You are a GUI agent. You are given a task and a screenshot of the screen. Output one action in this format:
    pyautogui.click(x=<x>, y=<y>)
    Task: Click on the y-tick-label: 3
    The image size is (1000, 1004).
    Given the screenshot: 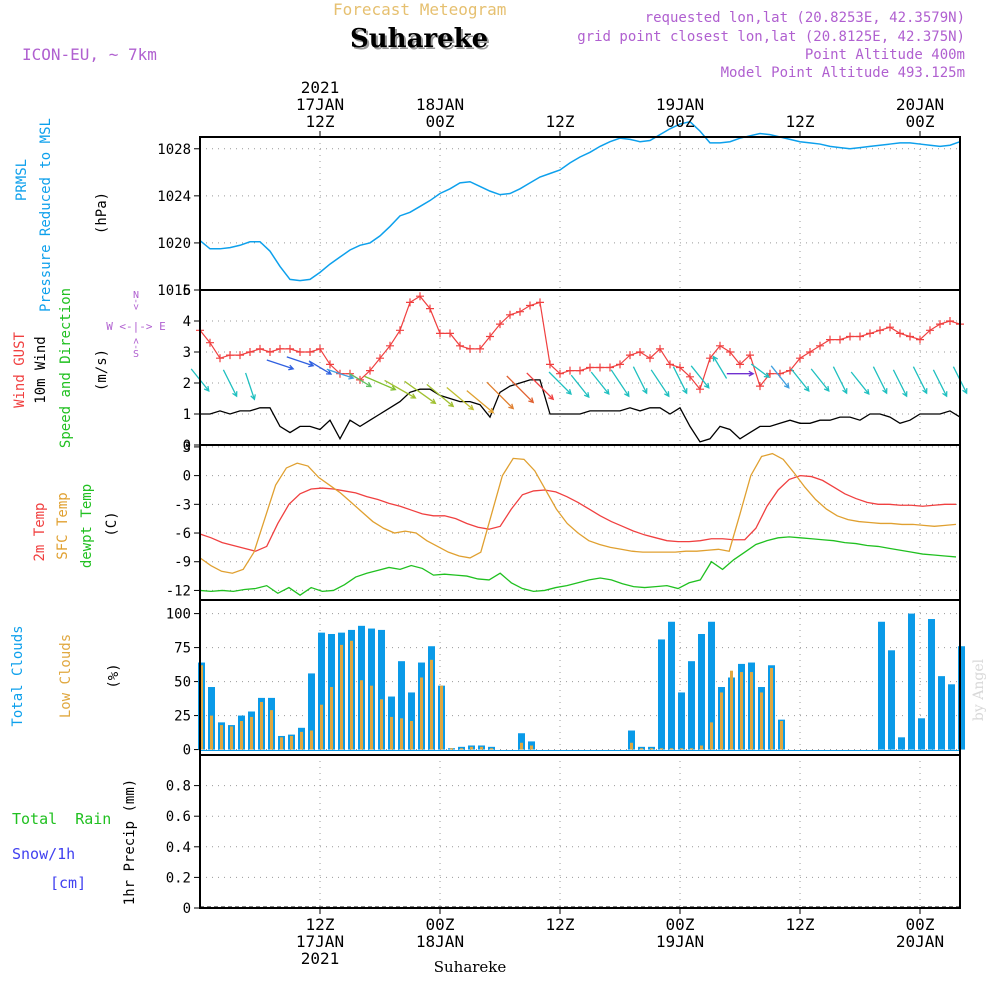 What is the action you would take?
    pyautogui.click(x=187, y=448)
    